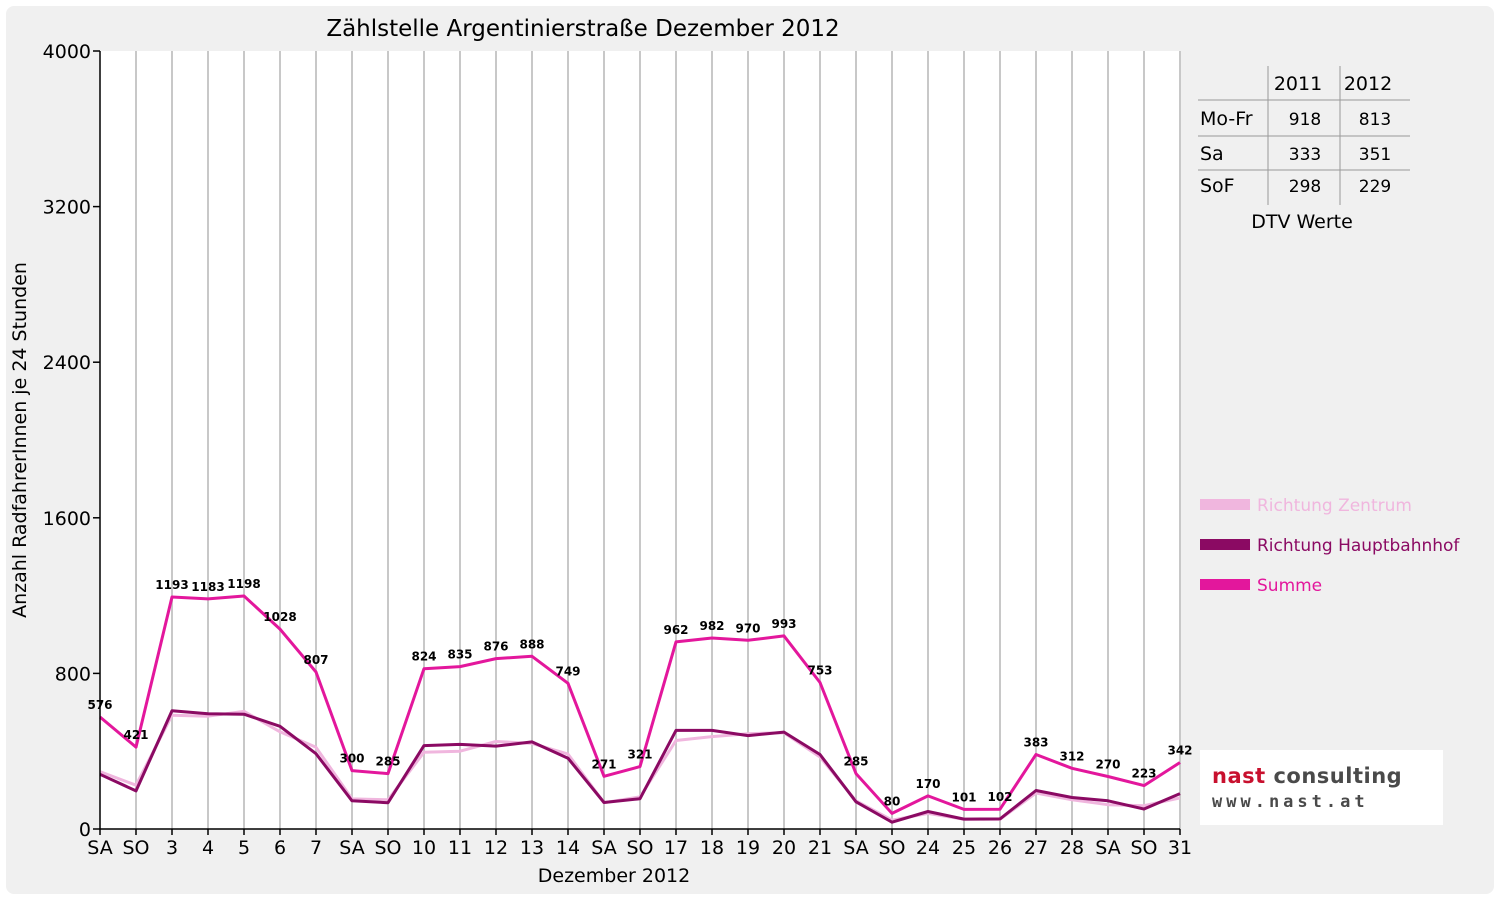  I want to click on x-tick-label: 20, so click(784, 848).